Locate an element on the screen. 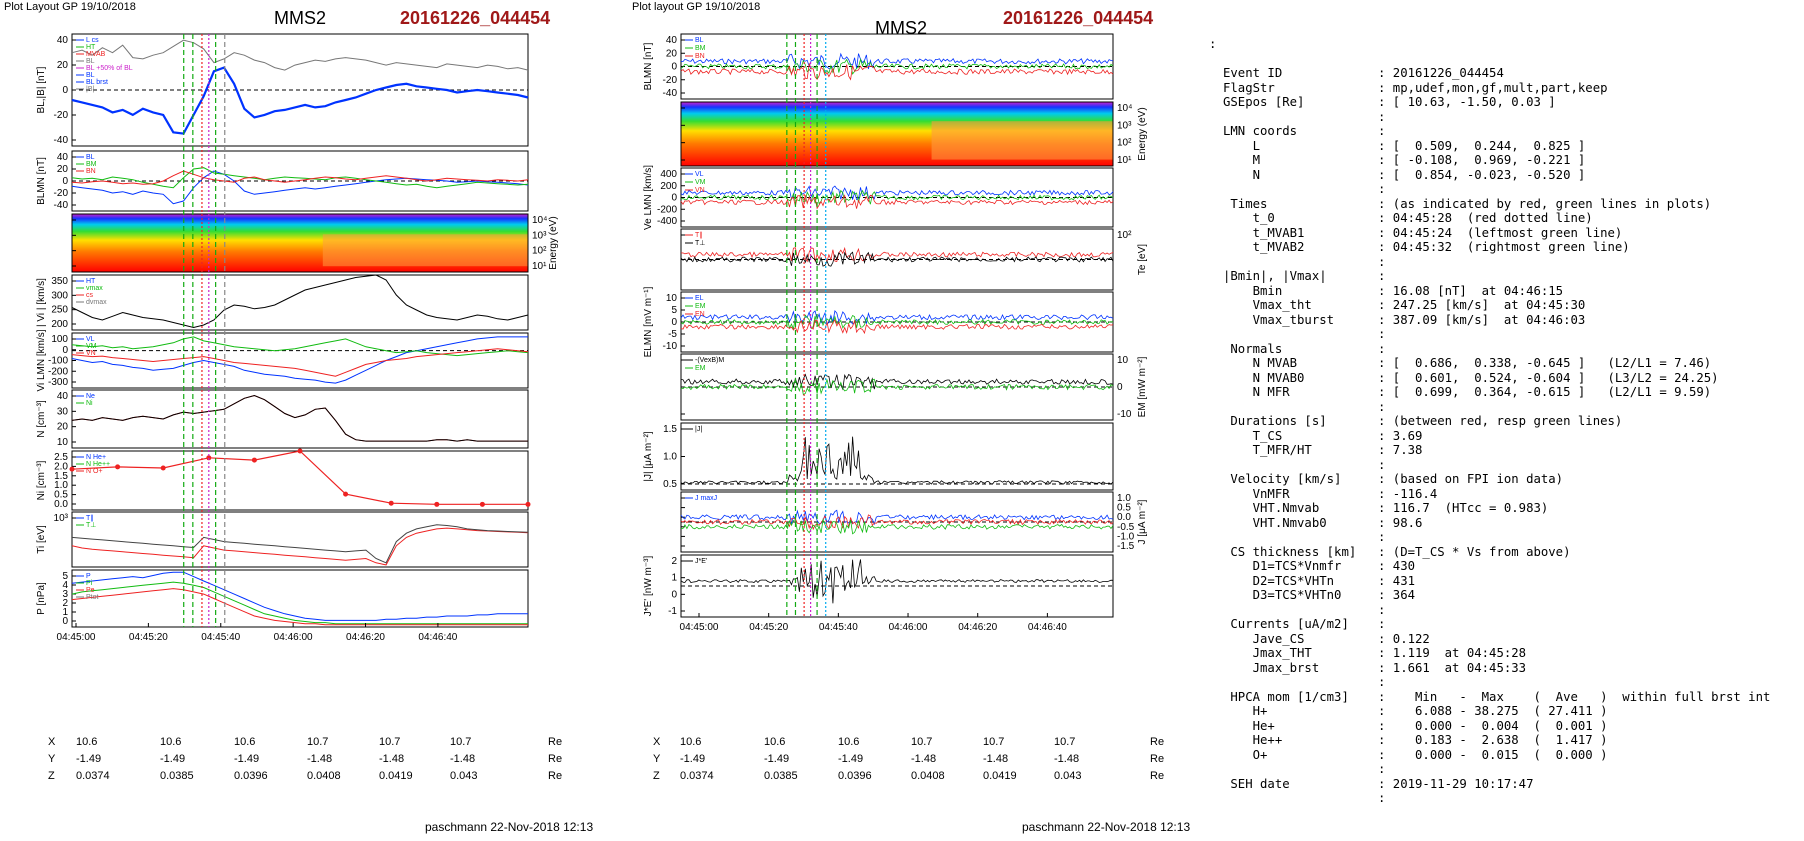 The width and height of the screenshot is (1804, 841). info-line: t_MVAB1: 04:45:24 (leftmost green line) is located at coordinates (1496, 233).